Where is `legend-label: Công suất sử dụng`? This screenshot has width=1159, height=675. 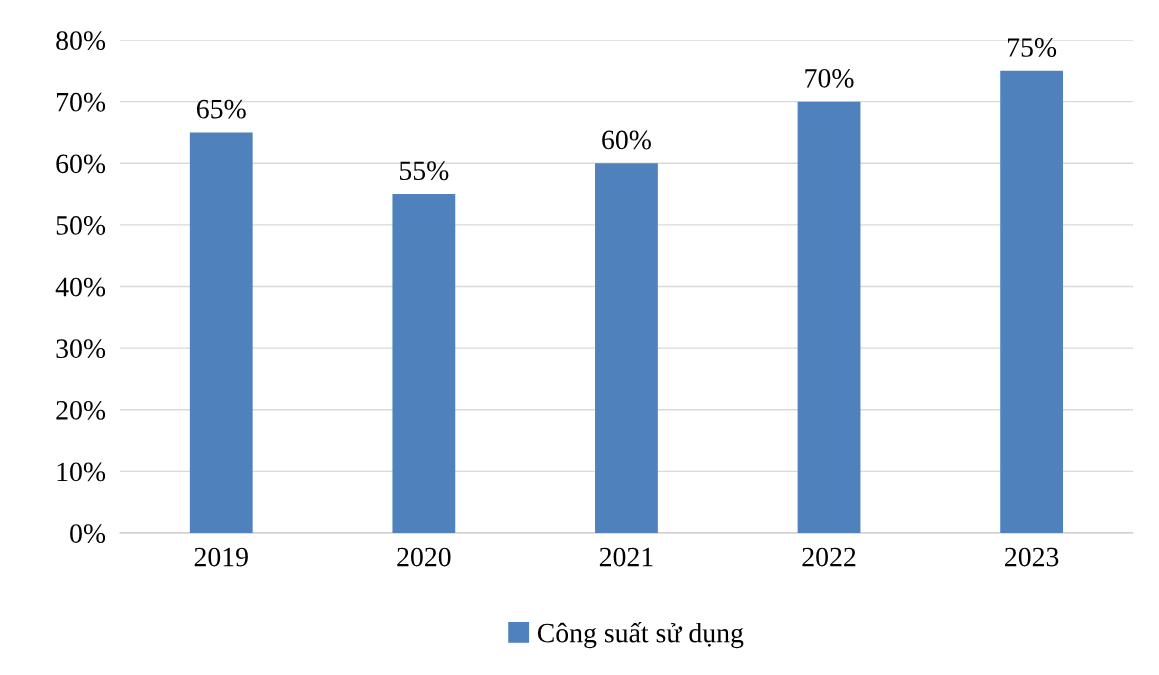 legend-label: Công suất sử dụng is located at coordinates (640, 635).